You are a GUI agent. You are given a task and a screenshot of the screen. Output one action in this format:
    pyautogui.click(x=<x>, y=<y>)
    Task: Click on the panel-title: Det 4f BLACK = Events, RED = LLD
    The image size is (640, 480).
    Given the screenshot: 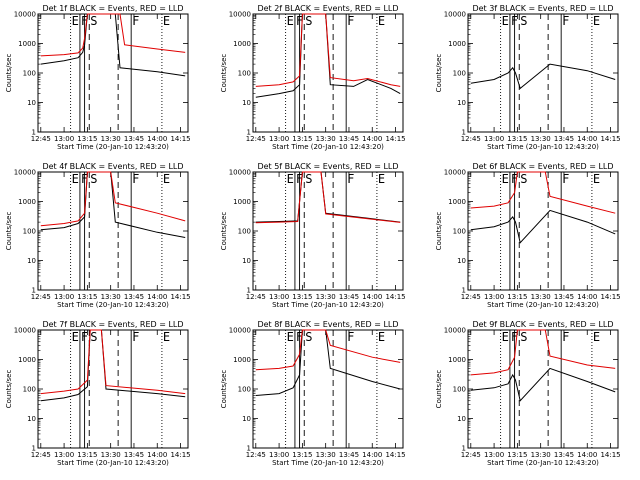 What is the action you would take?
    pyautogui.click(x=112, y=166)
    